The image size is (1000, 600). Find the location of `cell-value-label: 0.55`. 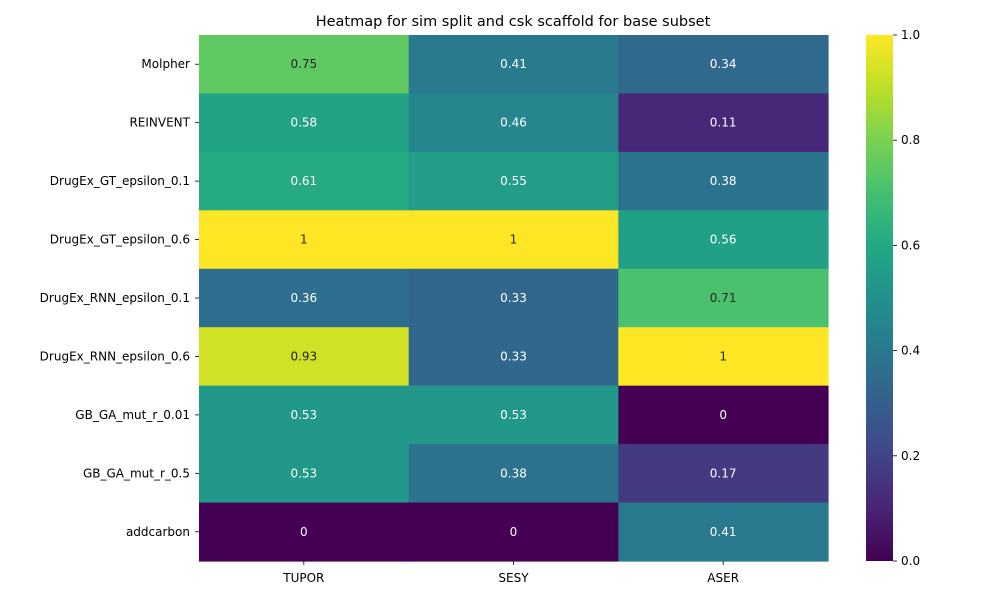

cell-value-label: 0.55 is located at coordinates (513, 181).